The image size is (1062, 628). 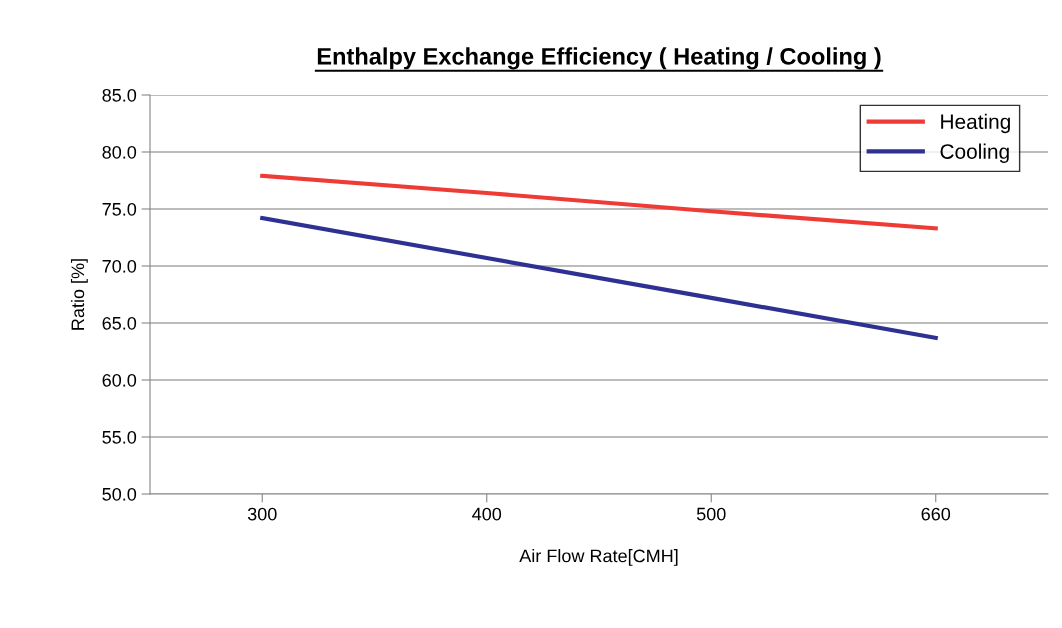 What do you see at coordinates (119, 266) in the screenshot?
I see `y-tick-label: 70.0` at bounding box center [119, 266].